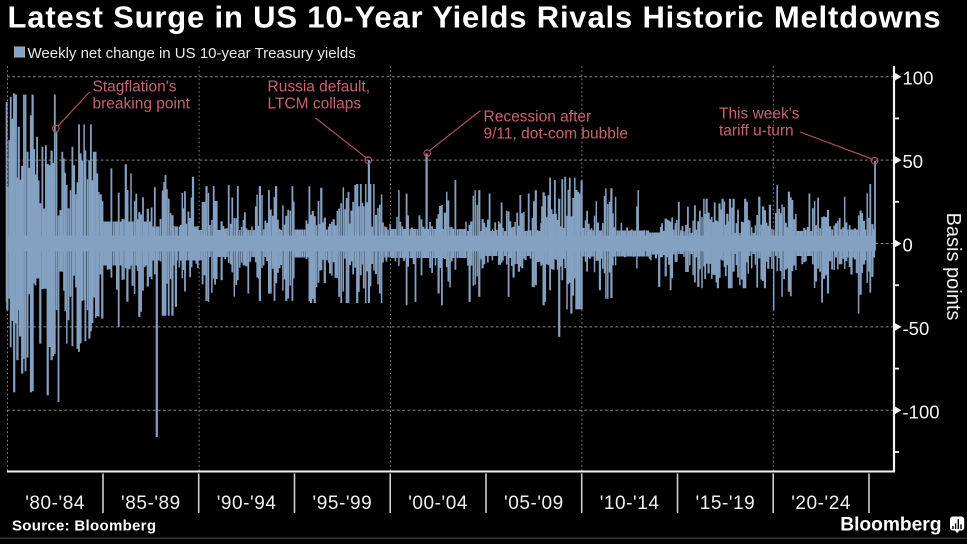 This screenshot has height=544, width=967. What do you see at coordinates (55, 503) in the screenshot?
I see `svg-text: '80-'84` at bounding box center [55, 503].